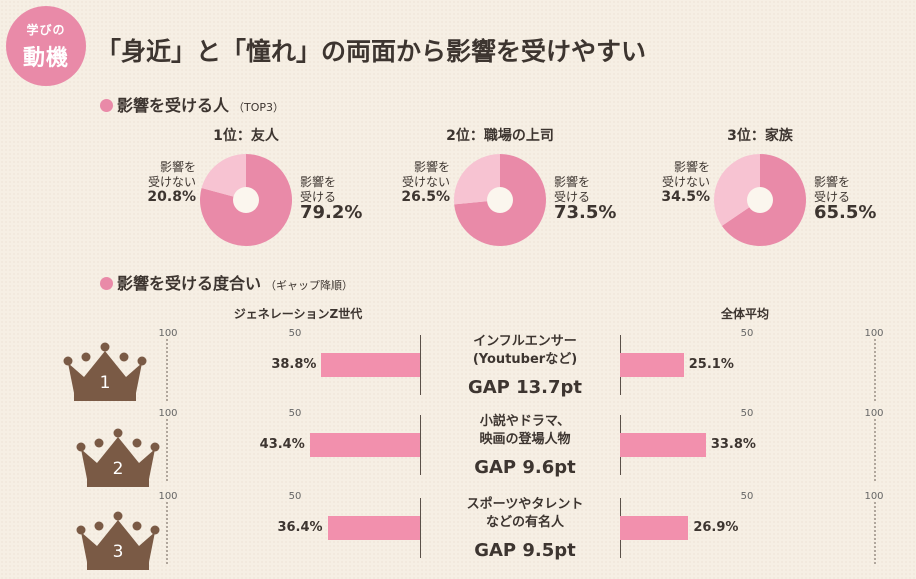  I want to click on badge-line2: 動機, so click(45, 58).